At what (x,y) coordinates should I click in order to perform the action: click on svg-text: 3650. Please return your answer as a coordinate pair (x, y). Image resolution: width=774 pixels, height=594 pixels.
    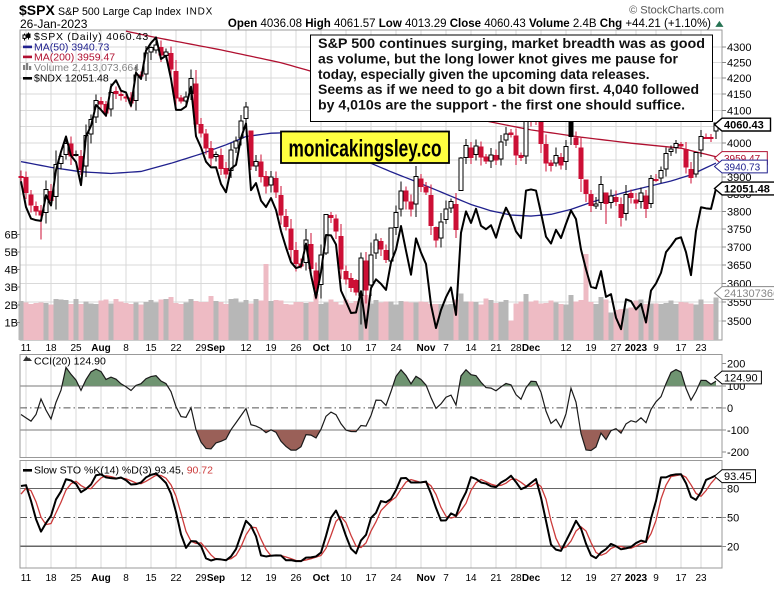
    Looking at the image, I should click on (739, 266).